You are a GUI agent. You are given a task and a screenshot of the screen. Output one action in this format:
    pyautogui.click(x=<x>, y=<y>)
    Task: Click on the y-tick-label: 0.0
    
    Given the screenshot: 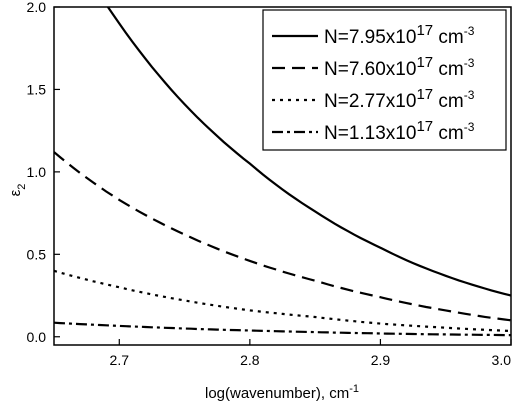 What is the action you would take?
    pyautogui.click(x=37, y=337)
    